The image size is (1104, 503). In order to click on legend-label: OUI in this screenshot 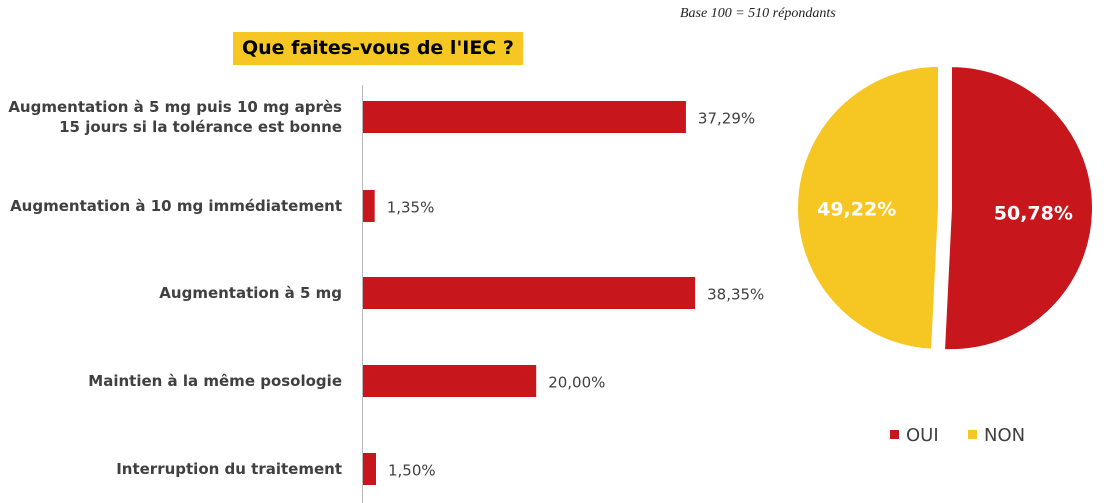, I will do `click(922, 435)`.